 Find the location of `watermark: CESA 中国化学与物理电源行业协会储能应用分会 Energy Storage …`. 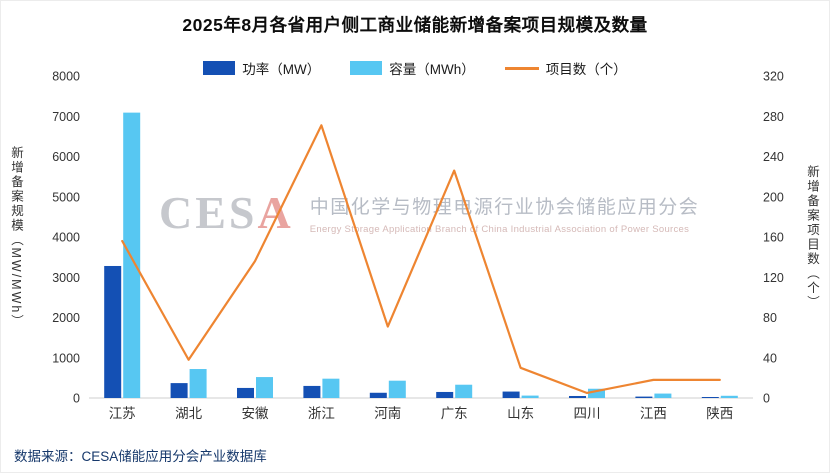

watermark: CESA 中国化学与物理电源行业协会储能应用分会 Energy Storage … is located at coordinates (429, 213).